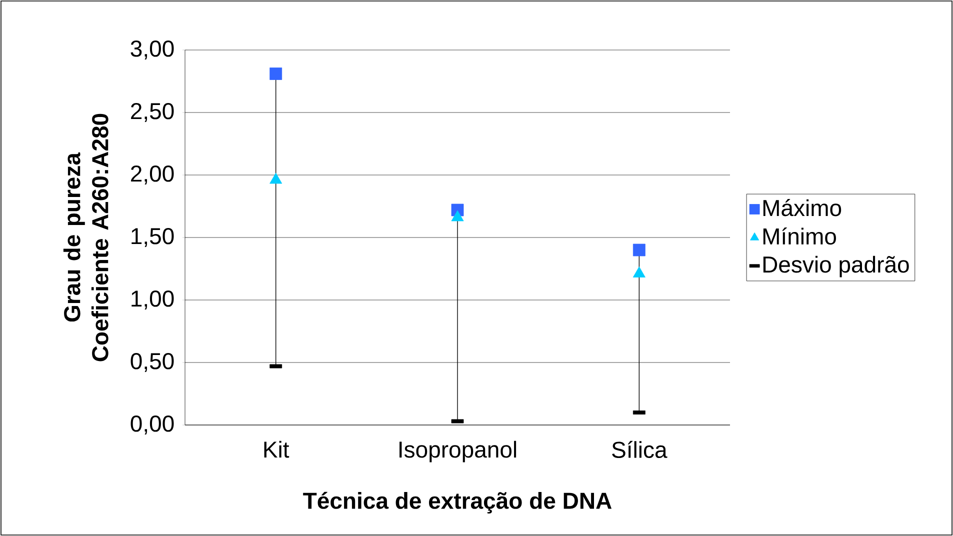 This screenshot has height=536, width=953. What do you see at coordinates (152, 425) in the screenshot?
I see `y-tick-label: 0,00` at bounding box center [152, 425].